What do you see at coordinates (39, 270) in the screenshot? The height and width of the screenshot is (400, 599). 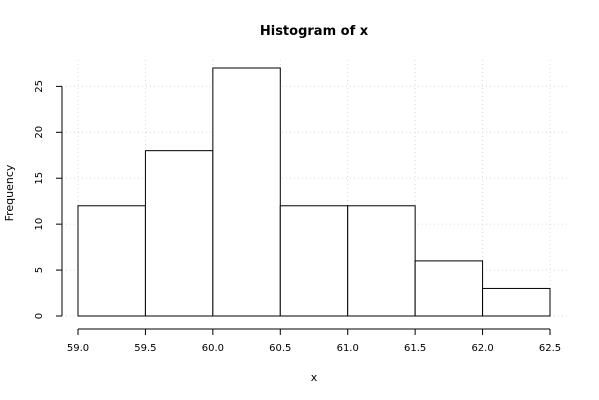 I see `y-tick-label-1: 5` at bounding box center [39, 270].